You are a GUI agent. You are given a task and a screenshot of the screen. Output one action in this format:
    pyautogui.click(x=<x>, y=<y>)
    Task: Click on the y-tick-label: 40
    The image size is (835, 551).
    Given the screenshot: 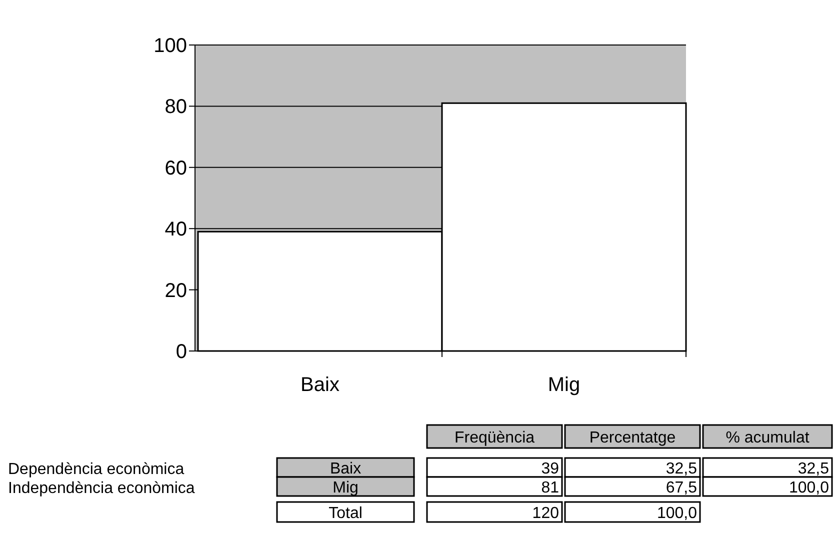 What is the action you would take?
    pyautogui.click(x=175, y=229)
    